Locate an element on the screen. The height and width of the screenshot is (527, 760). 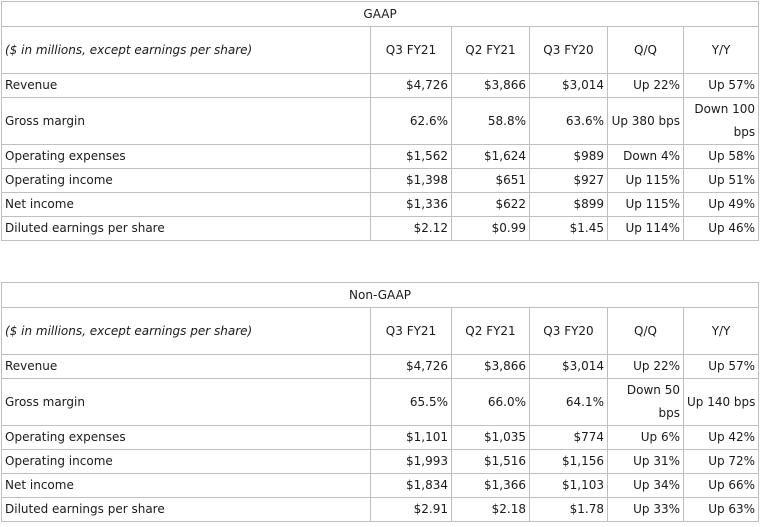
table-cell: Up 42% is located at coordinates (721, 437).